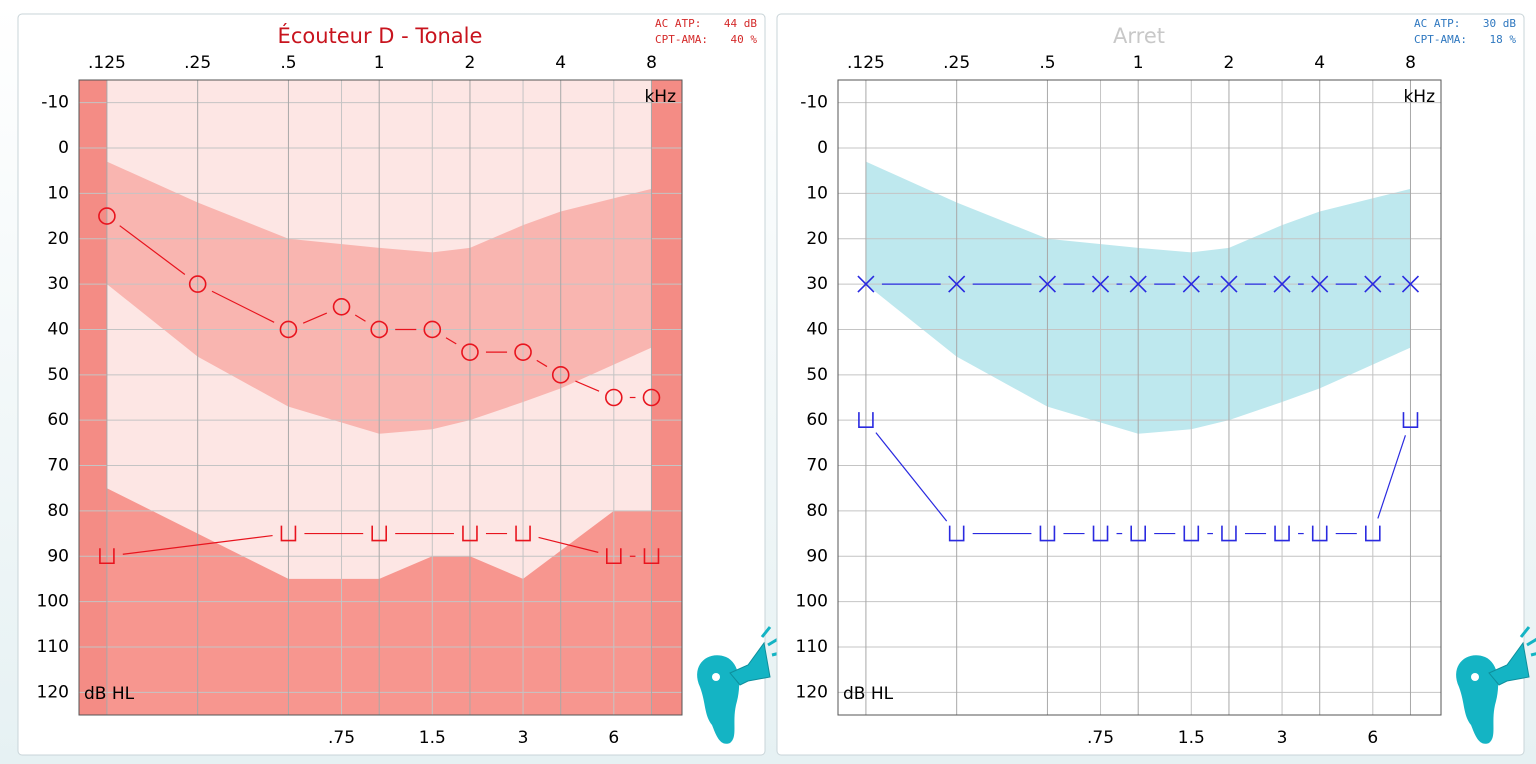  What do you see at coordinates (740, 23) in the screenshot?
I see `annotation-value: 44 dB` at bounding box center [740, 23].